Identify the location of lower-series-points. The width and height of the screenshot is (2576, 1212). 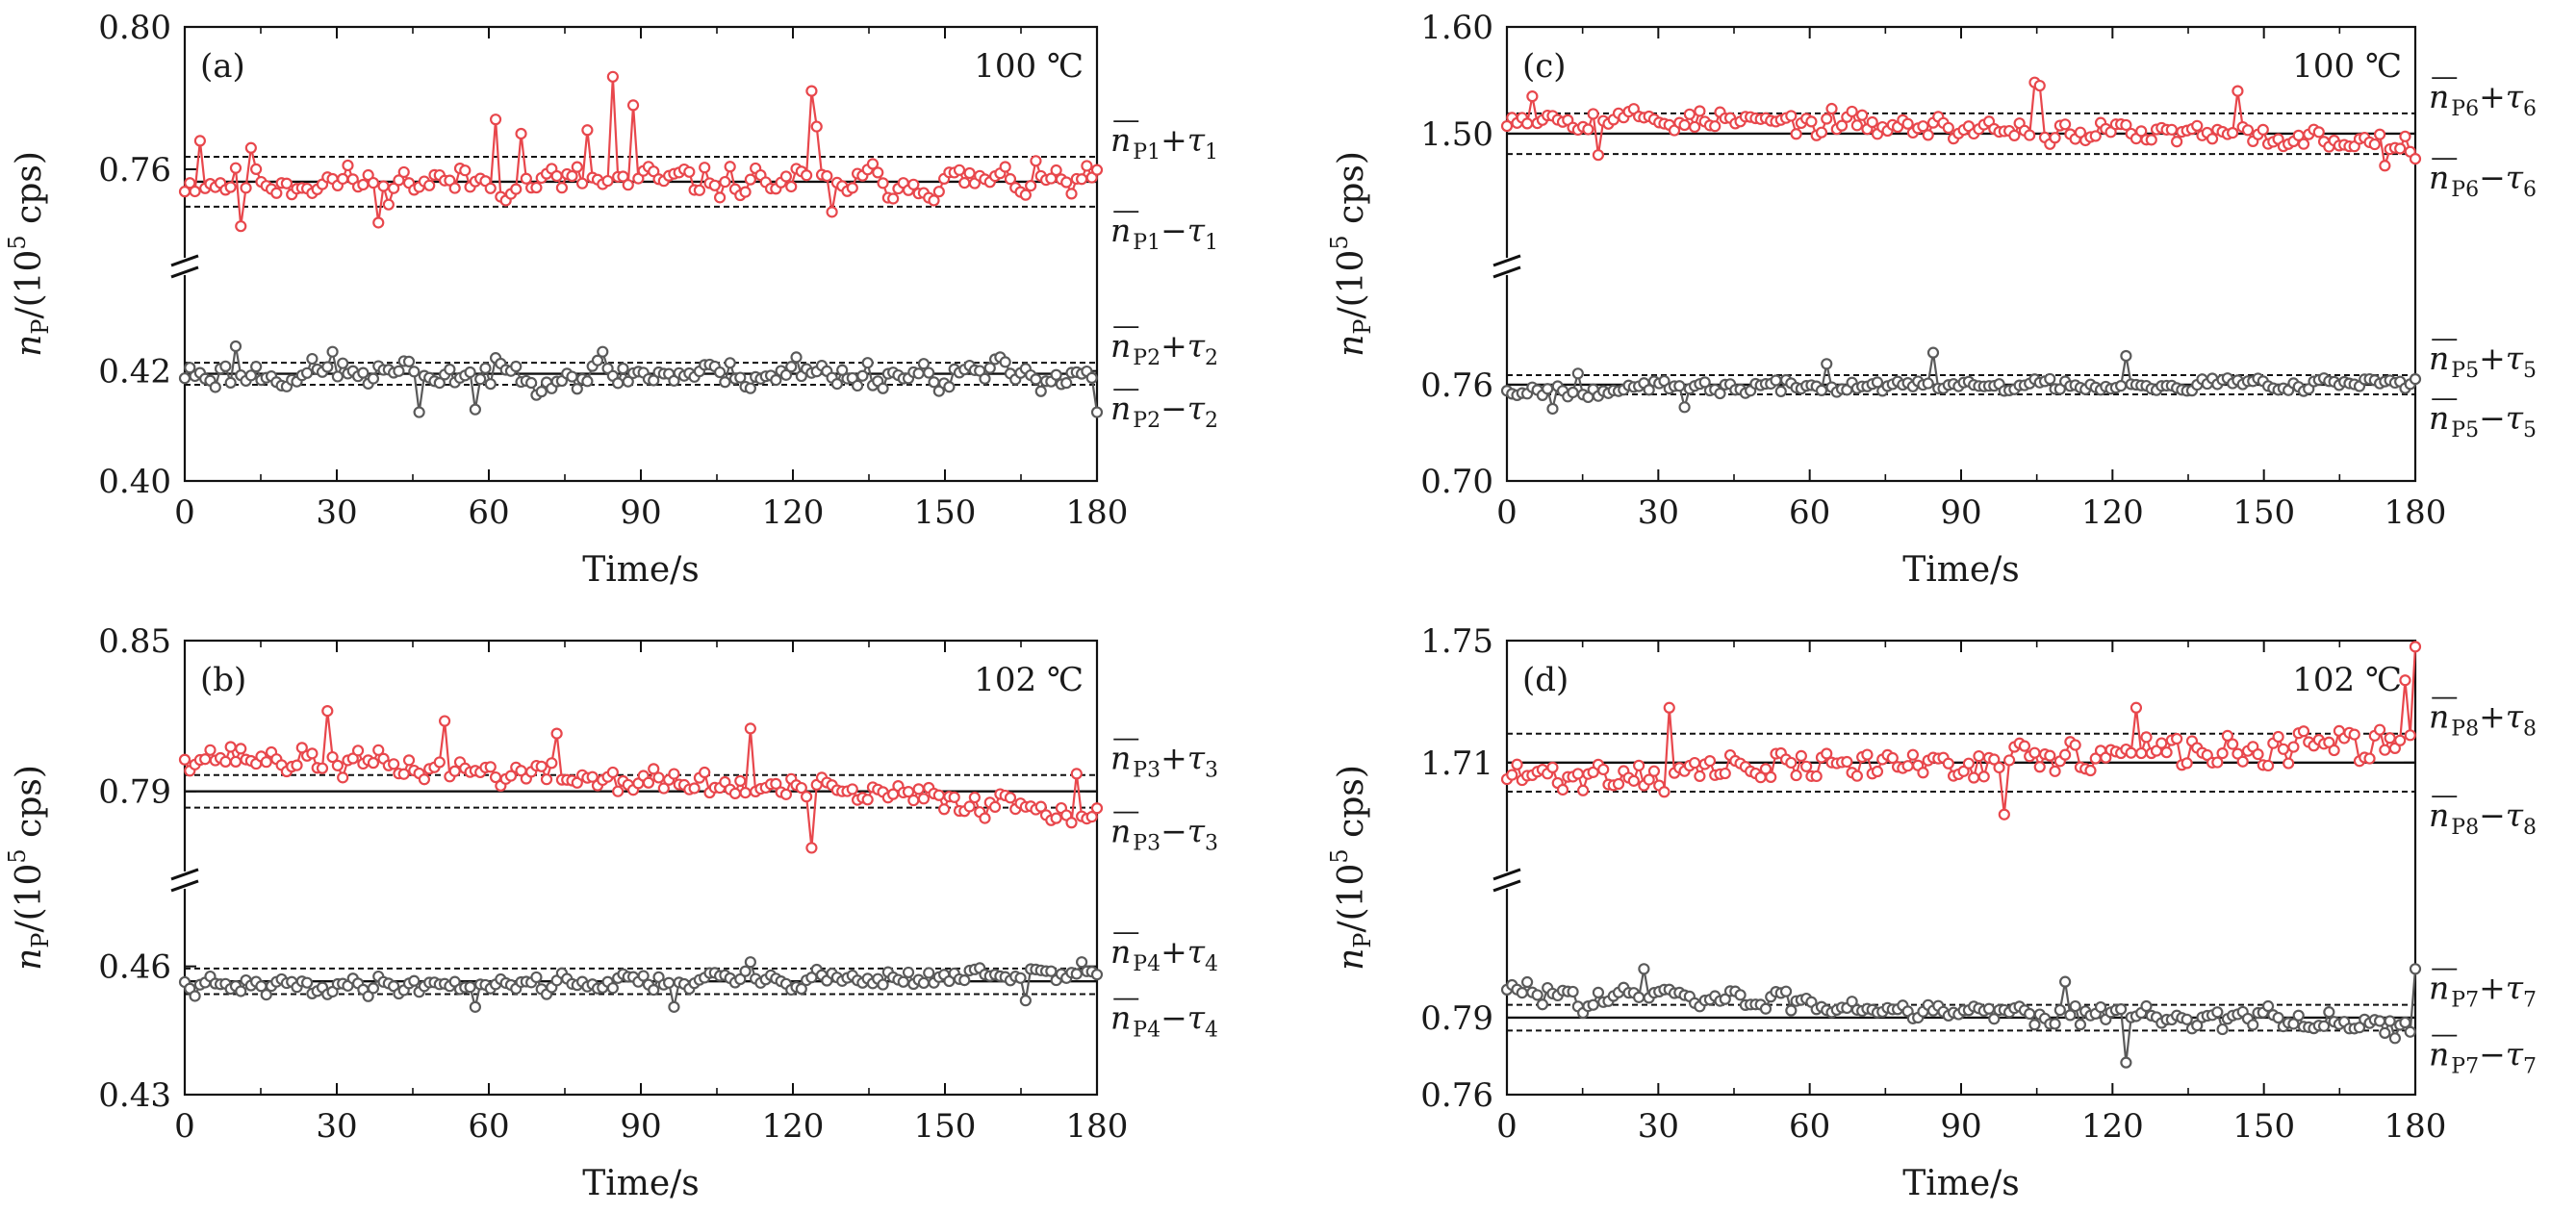
(641, 379).